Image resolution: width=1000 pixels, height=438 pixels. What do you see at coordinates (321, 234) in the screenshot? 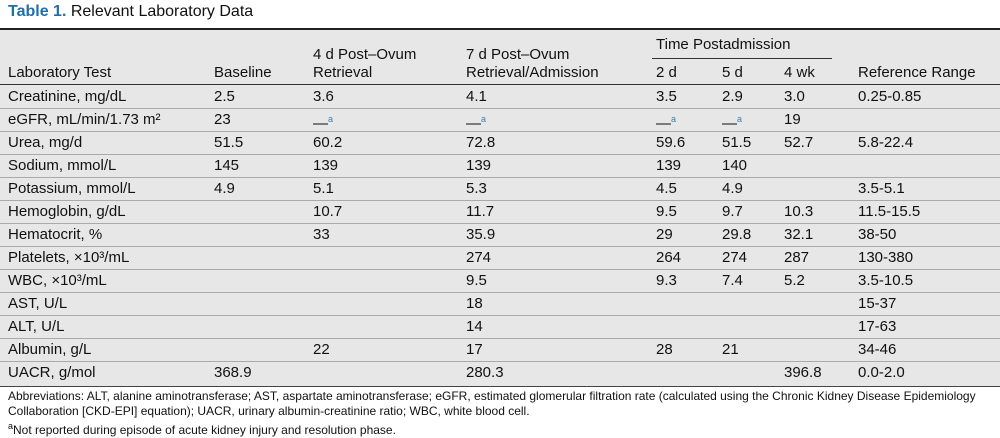
I see `cell: 33` at bounding box center [321, 234].